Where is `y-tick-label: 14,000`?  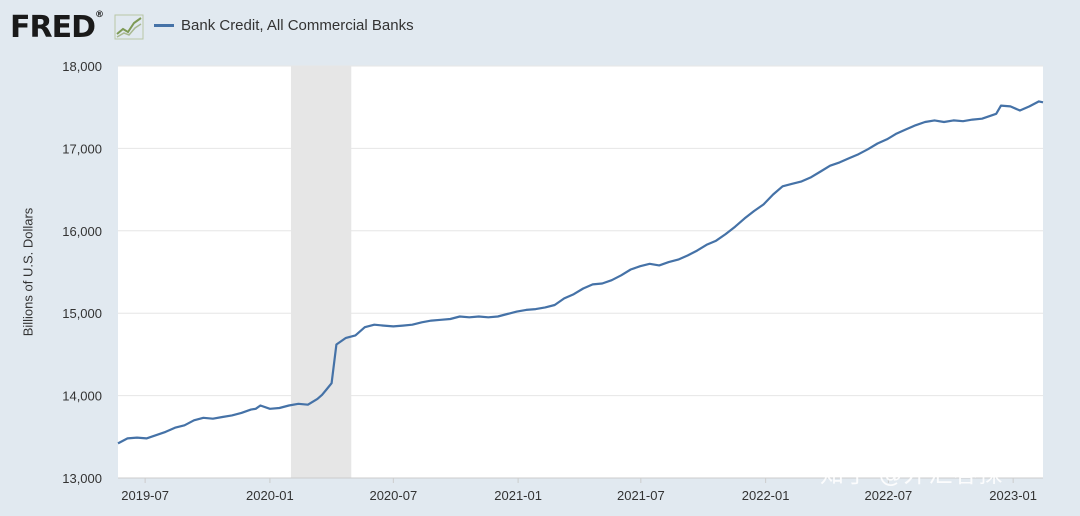
y-tick-label: 14,000 is located at coordinates (82, 396).